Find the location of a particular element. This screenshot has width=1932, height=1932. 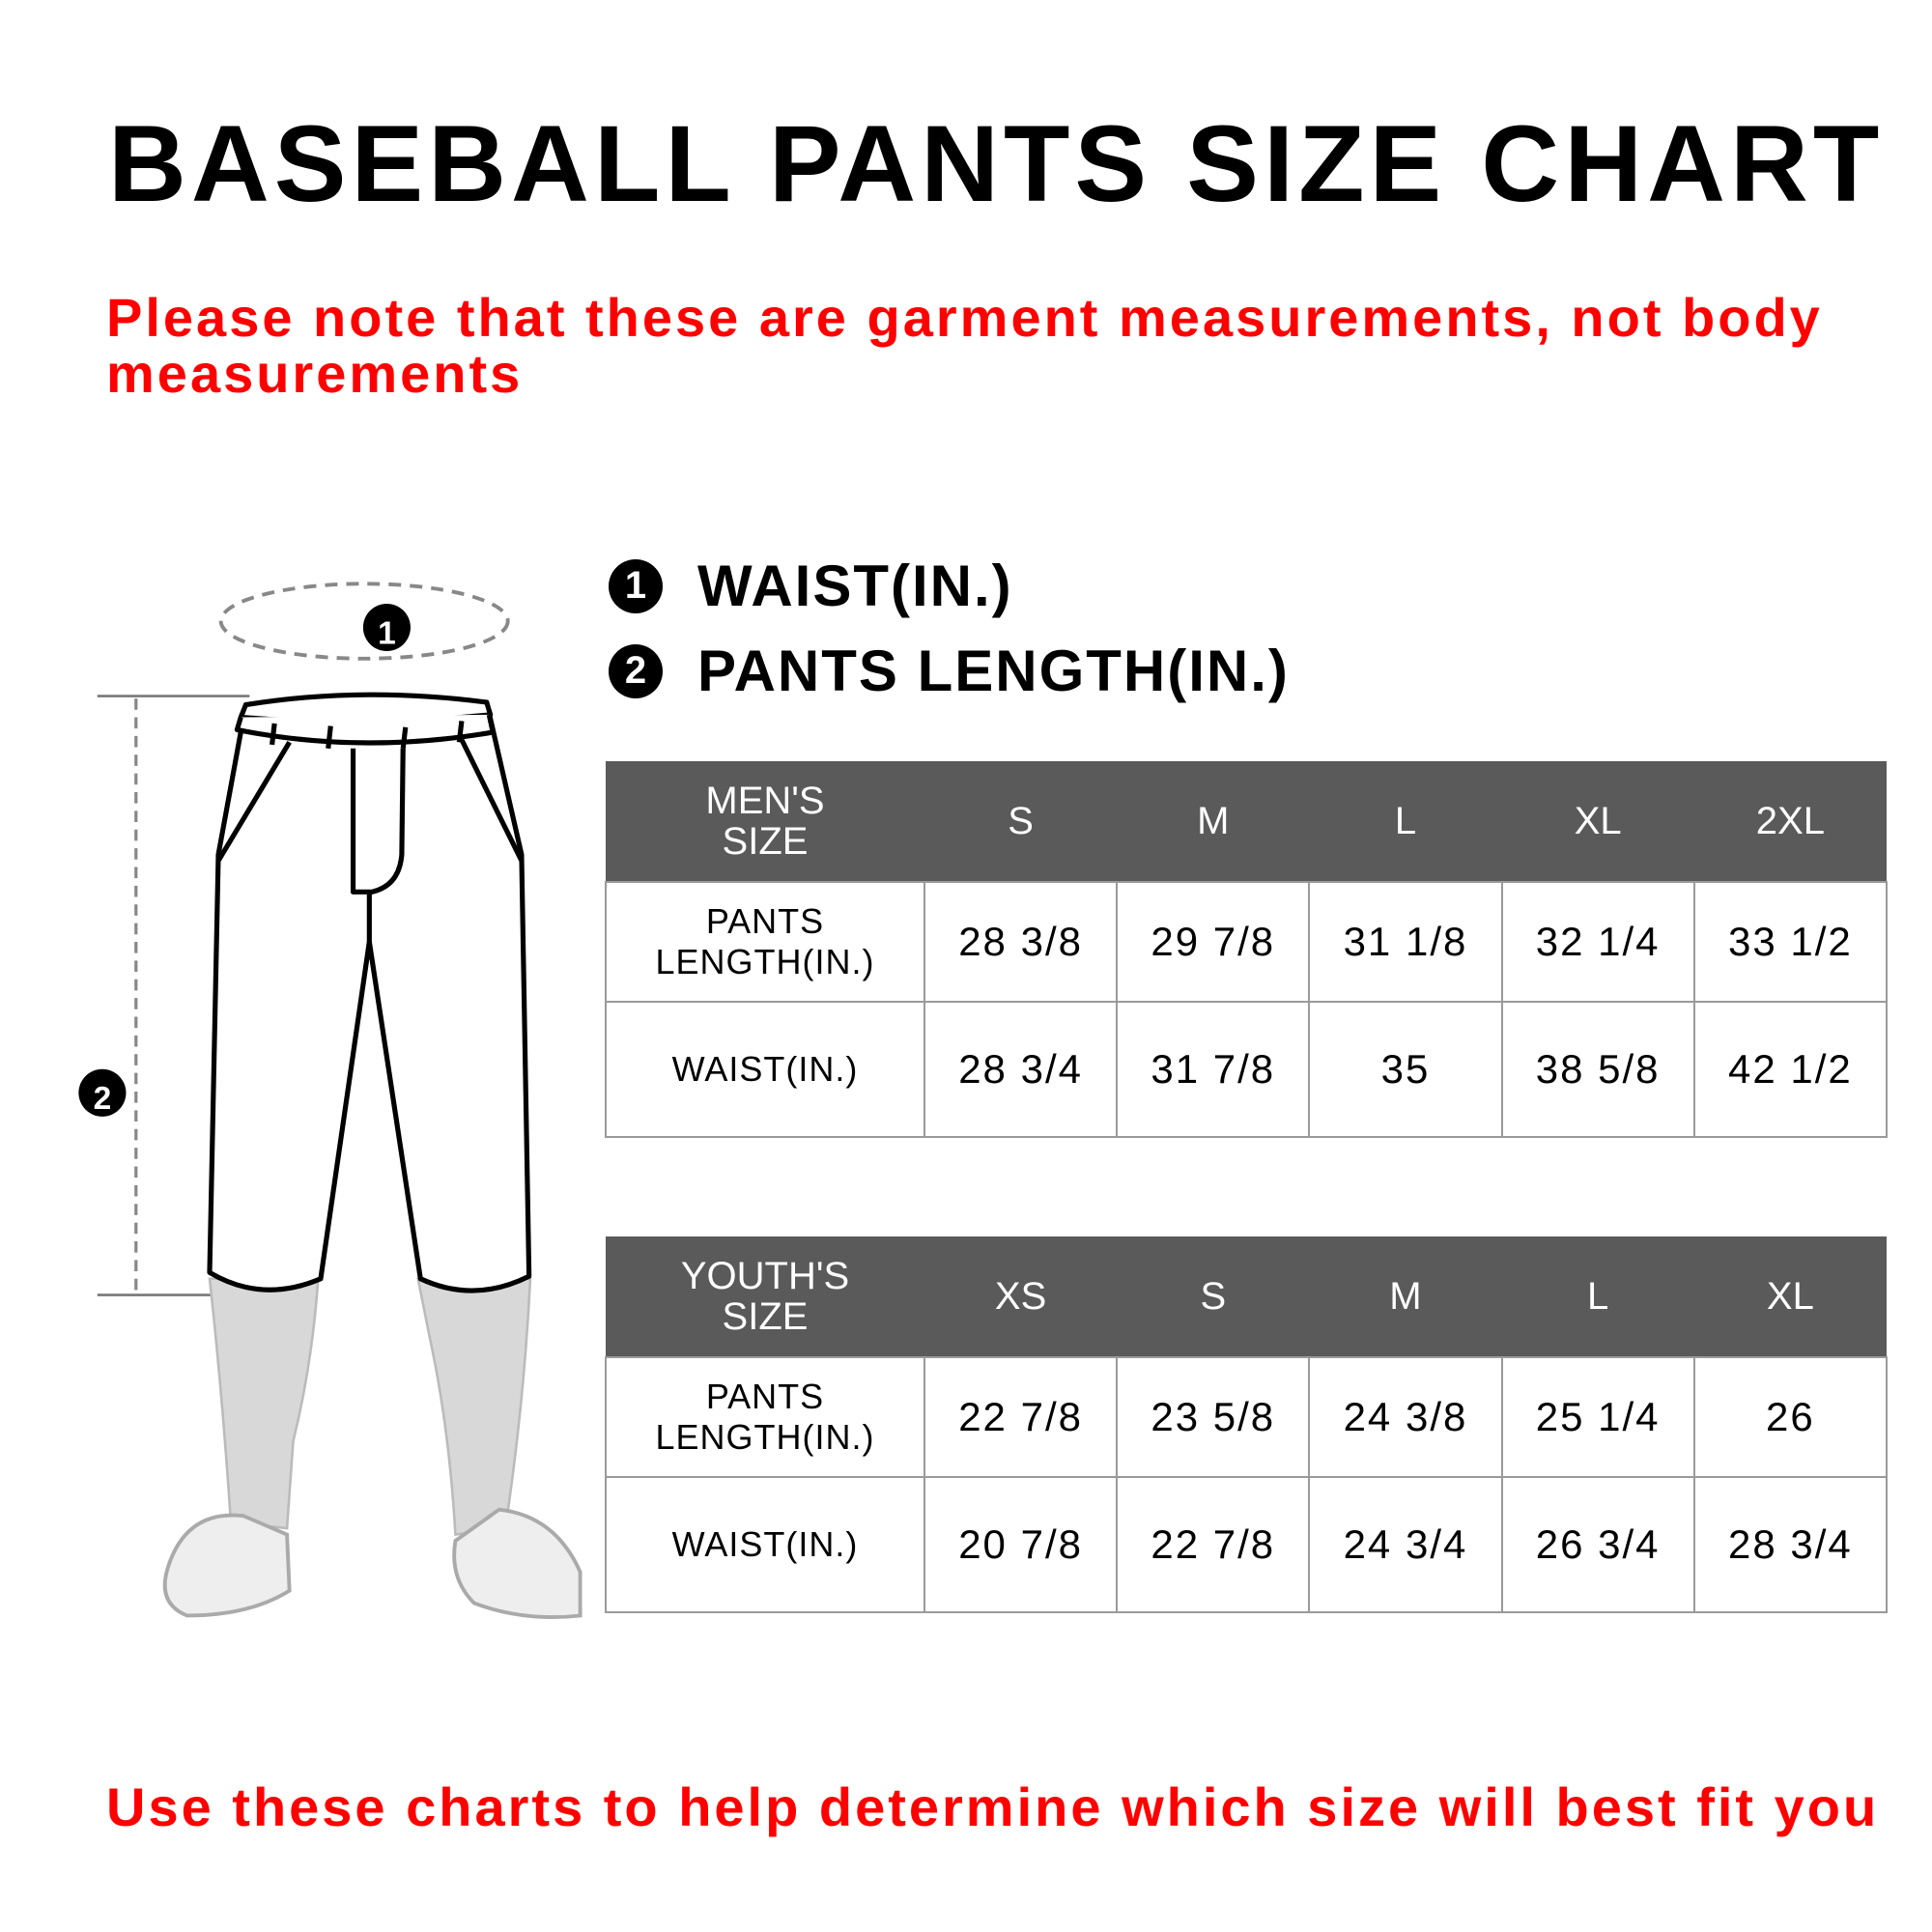

header-cell: MEN'S SIZE is located at coordinates (765, 821).